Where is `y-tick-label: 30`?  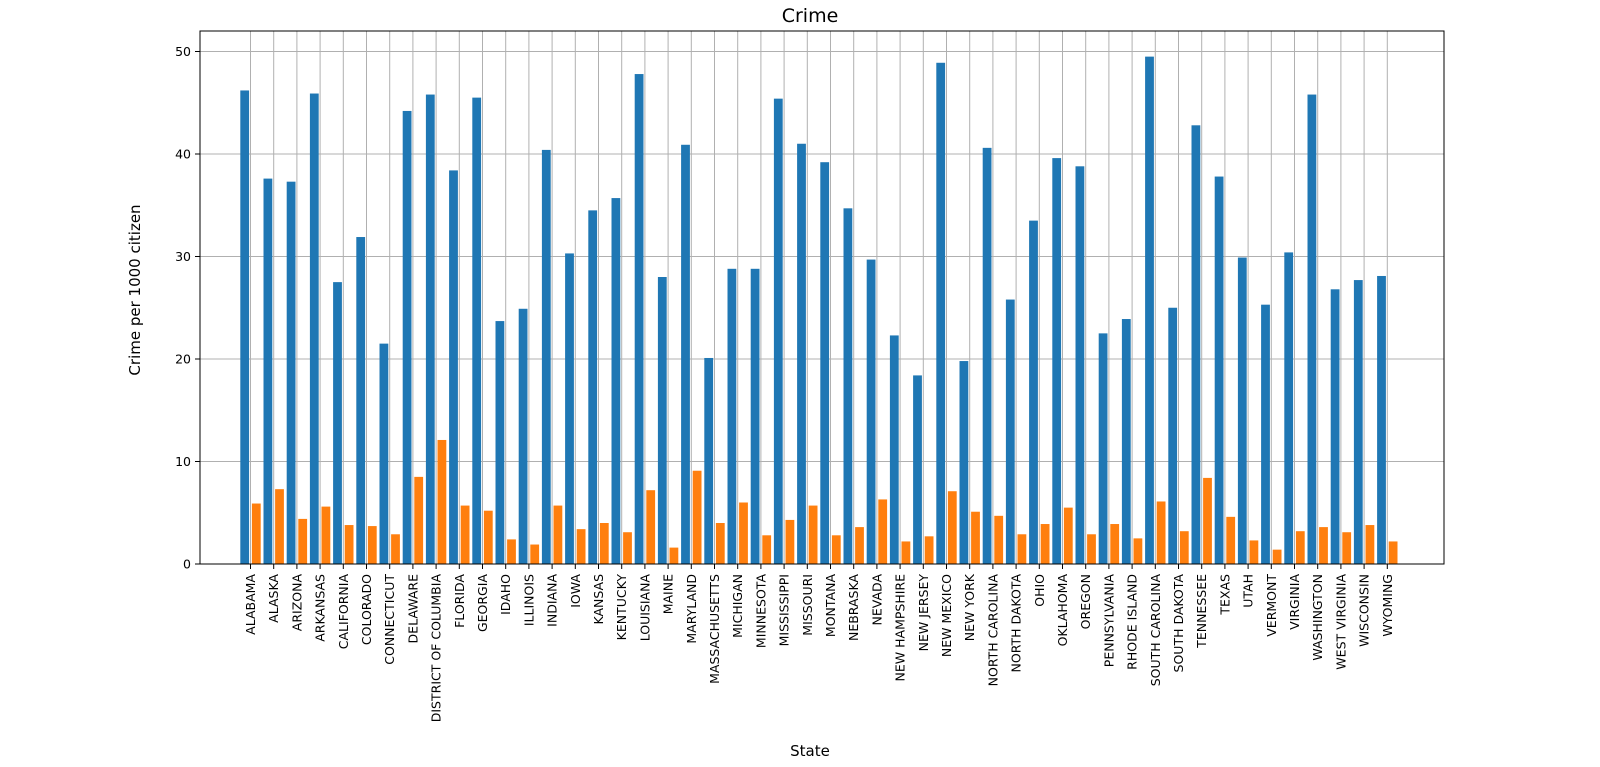
y-tick-label: 30 is located at coordinates (183, 256).